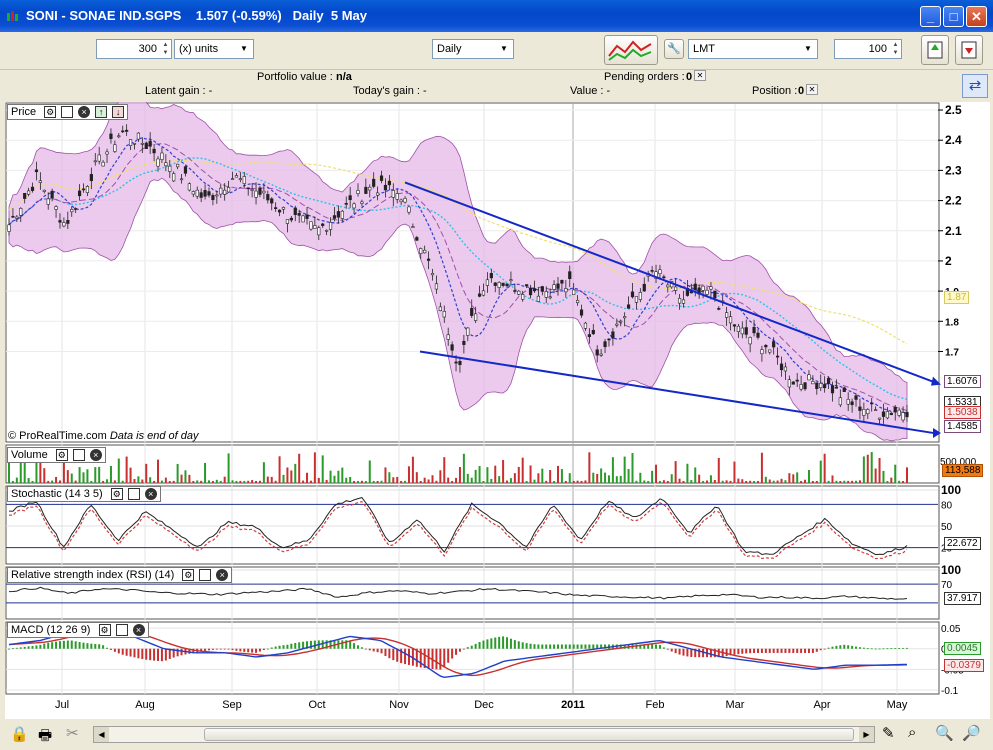  I want to click on swap-arrows-icon: ⇄, so click(975, 86).